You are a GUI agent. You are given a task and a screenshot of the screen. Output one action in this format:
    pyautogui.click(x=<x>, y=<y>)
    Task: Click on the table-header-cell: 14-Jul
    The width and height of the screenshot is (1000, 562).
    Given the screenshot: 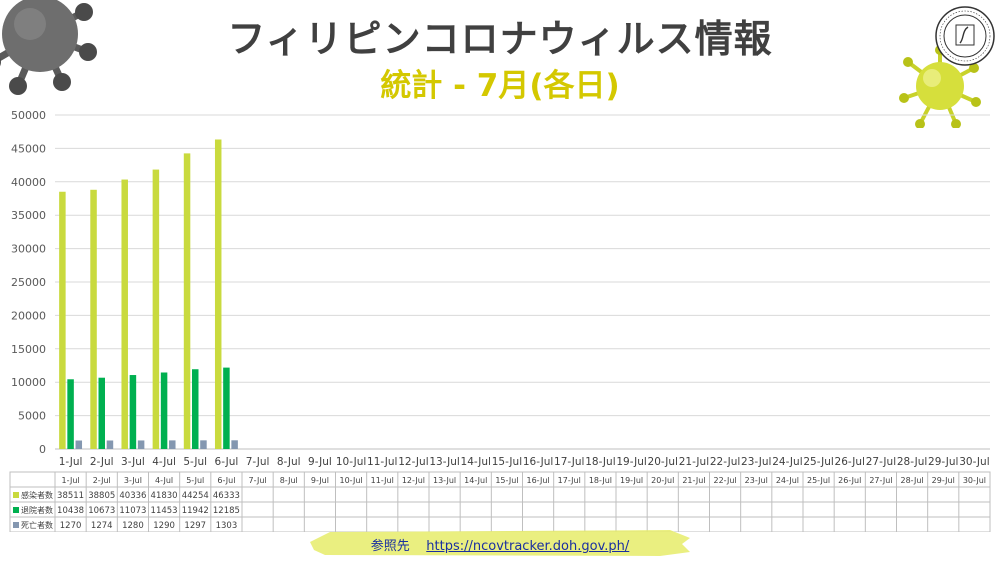 What is the action you would take?
    pyautogui.click(x=475, y=480)
    